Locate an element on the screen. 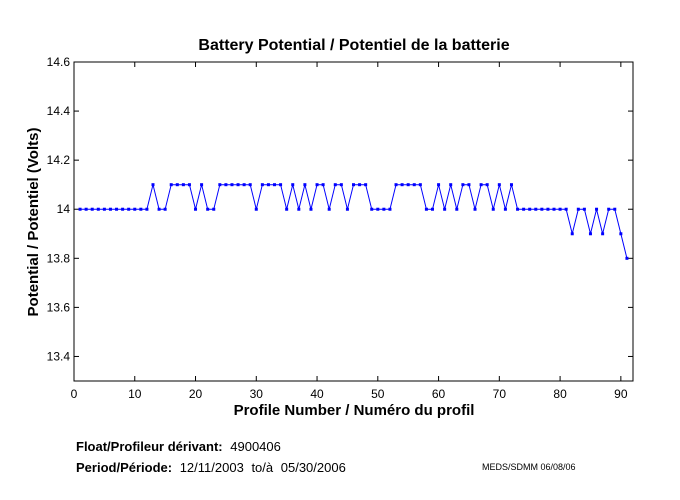  x-tick-label: 70 is located at coordinates (500, 394).